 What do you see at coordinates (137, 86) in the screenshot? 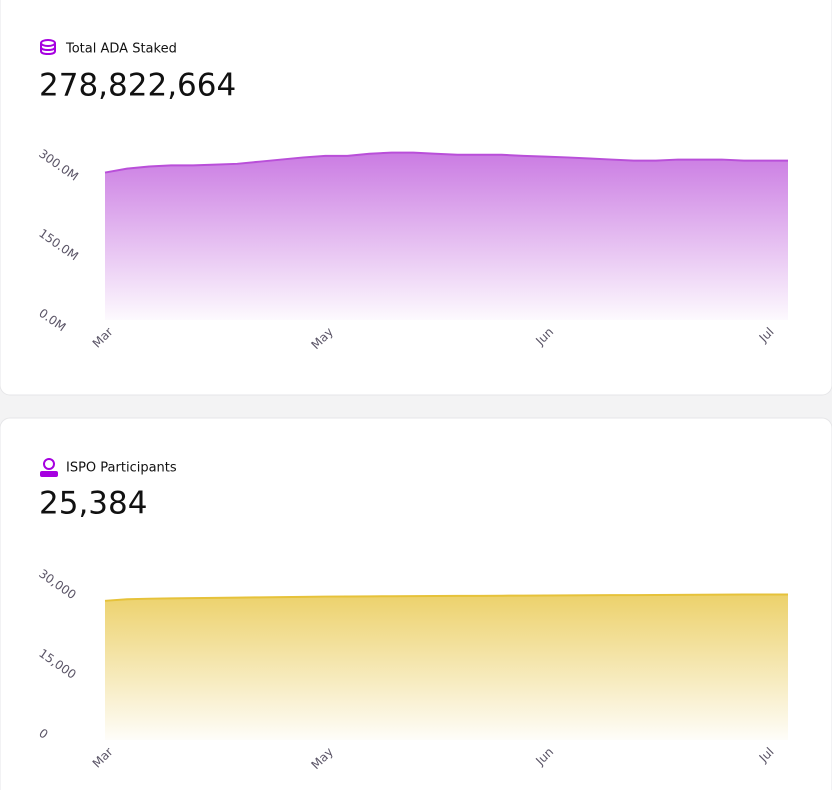
I see `headline-value: 278,822,664` at bounding box center [137, 86].